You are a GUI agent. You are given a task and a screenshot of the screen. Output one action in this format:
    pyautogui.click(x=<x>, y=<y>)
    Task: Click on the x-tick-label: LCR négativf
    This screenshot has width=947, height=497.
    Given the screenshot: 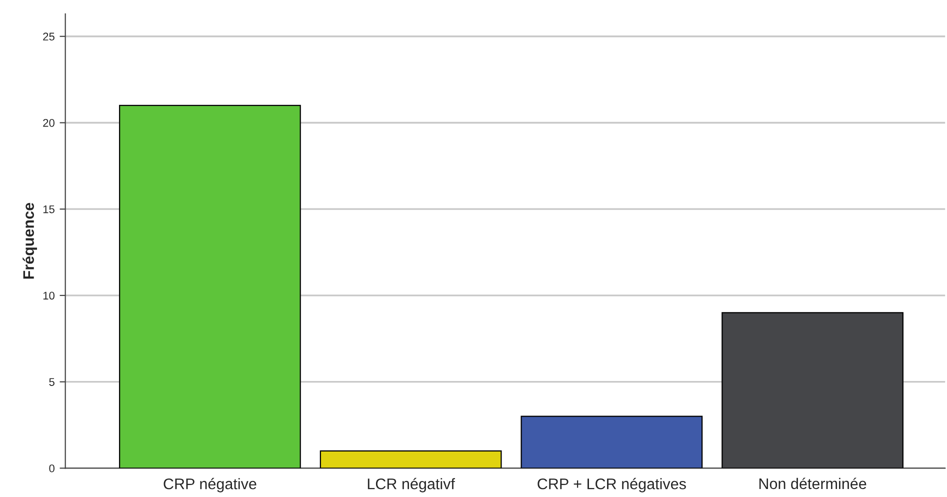 What is the action you would take?
    pyautogui.click(x=412, y=485)
    